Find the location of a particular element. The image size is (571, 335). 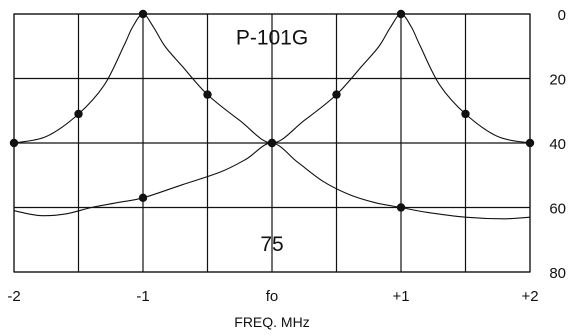

annotation-0: P-101G is located at coordinates (272, 38).